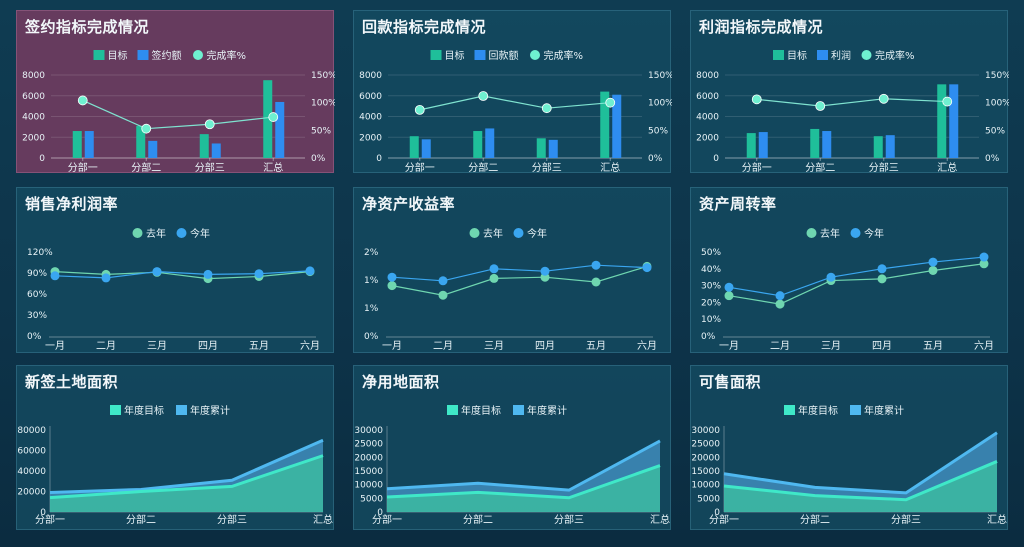 Image resolution: width=1024 pixels, height=547 pixels. Describe the element at coordinates (705, 445) in the screenshot. I see `y-tick-label: 25000` at that location.